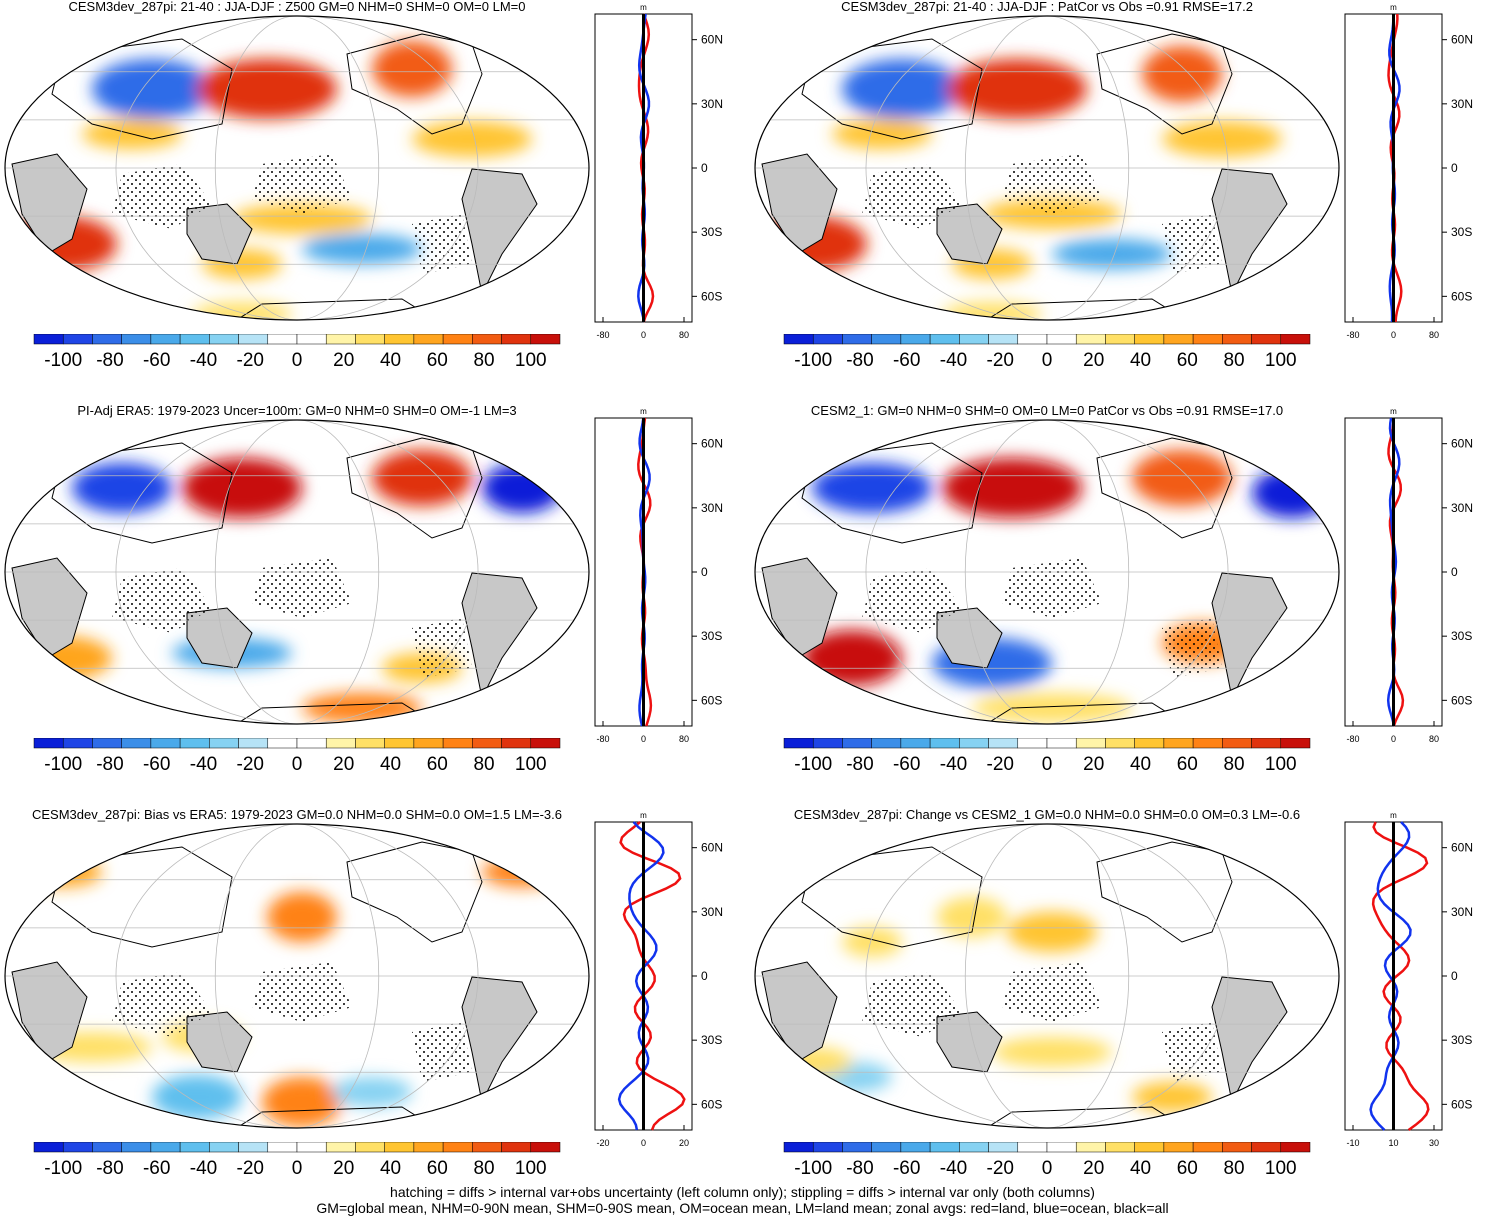 This screenshot has width=1485, height=1217. What do you see at coordinates (63, 360) in the screenshot?
I see `colorbar-tick-label: -100` at bounding box center [63, 360].